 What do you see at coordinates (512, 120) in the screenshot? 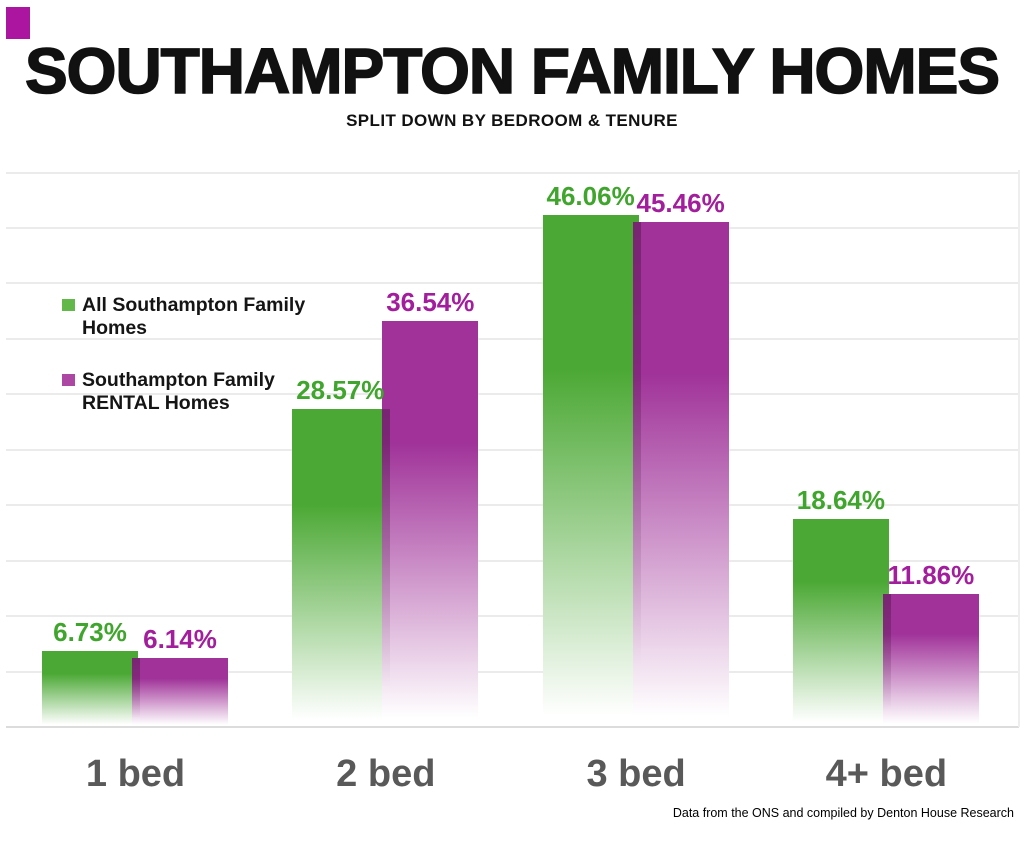
I see `chart-subtitle: SPLIT DOWN BY BEDROOM & TENURE` at bounding box center [512, 120].